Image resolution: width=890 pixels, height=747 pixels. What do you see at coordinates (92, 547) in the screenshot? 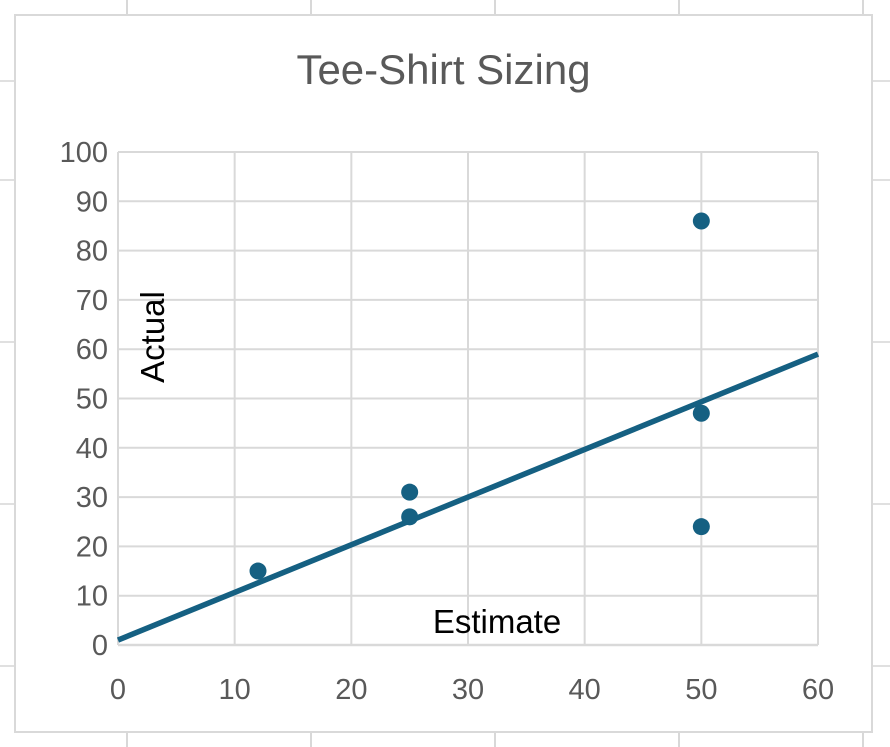
I see `y-axis-tick-label: 20` at bounding box center [92, 547].